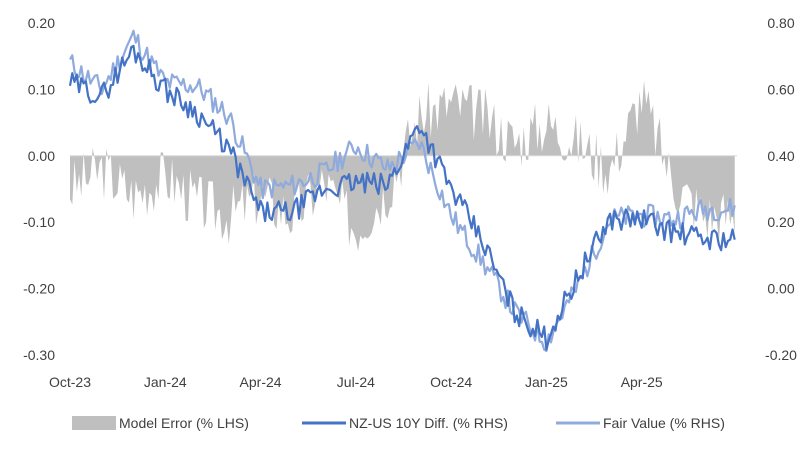 Image resolution: width=807 pixels, height=460 pixels. I want to click on left-tick-label: -0.20, so click(39, 289).